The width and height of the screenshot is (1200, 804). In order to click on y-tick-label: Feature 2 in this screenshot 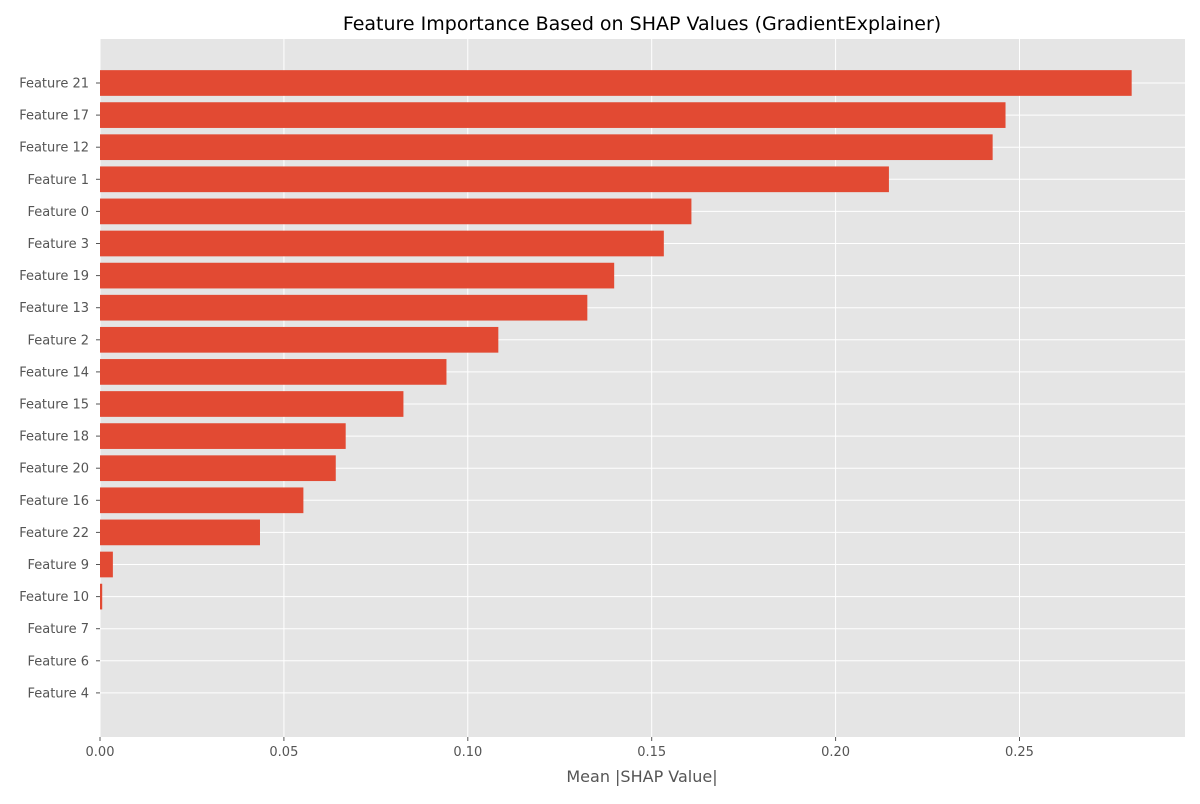, I will do `click(58, 340)`.